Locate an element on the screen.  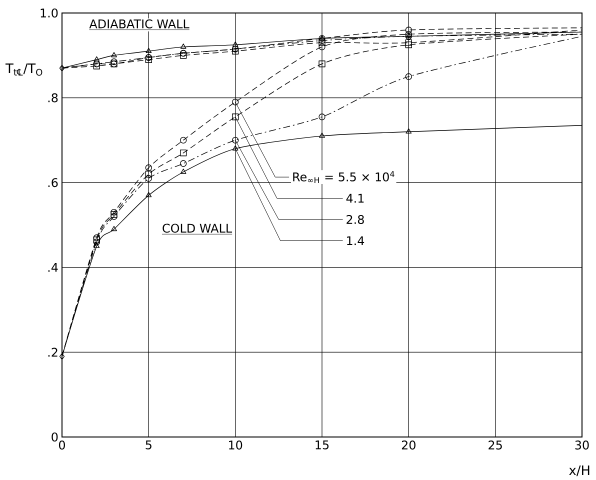
annotation: COLD WALL is located at coordinates (197, 228).